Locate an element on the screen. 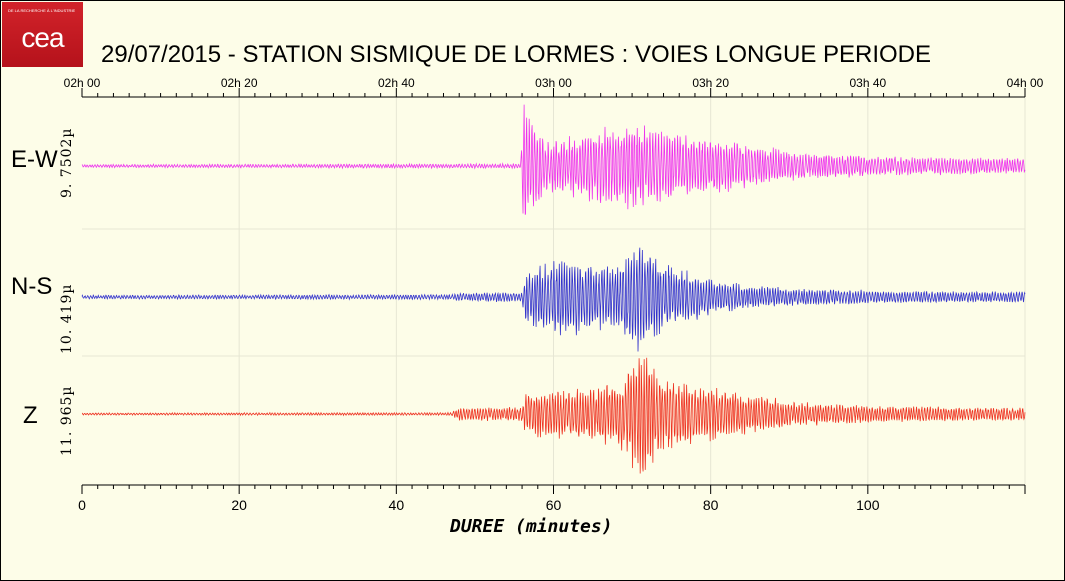 Image resolution: width=1065 pixels, height=581 pixels. bottom-tick-label: 0 is located at coordinates (82, 505).